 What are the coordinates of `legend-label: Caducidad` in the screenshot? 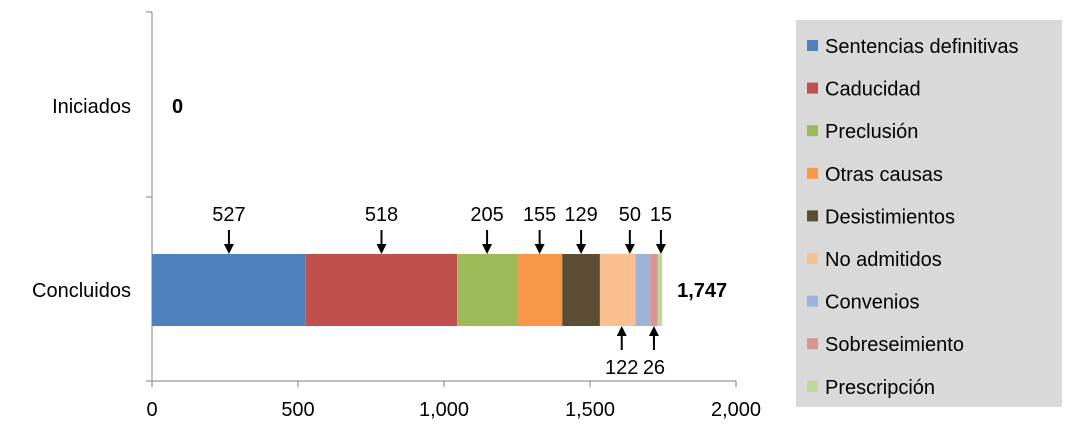 It's located at (873, 90).